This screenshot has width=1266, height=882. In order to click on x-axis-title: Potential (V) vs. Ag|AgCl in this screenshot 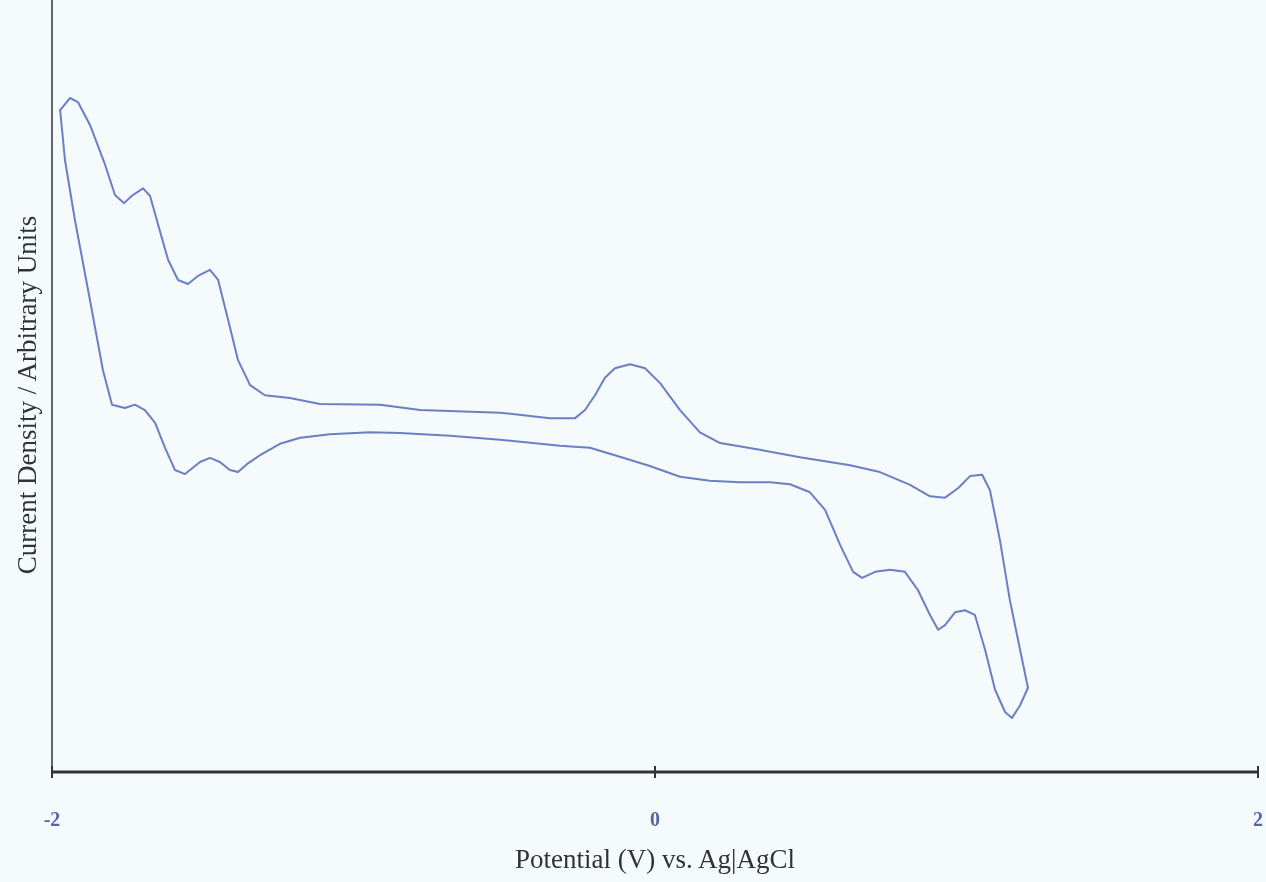, I will do `click(655, 859)`.